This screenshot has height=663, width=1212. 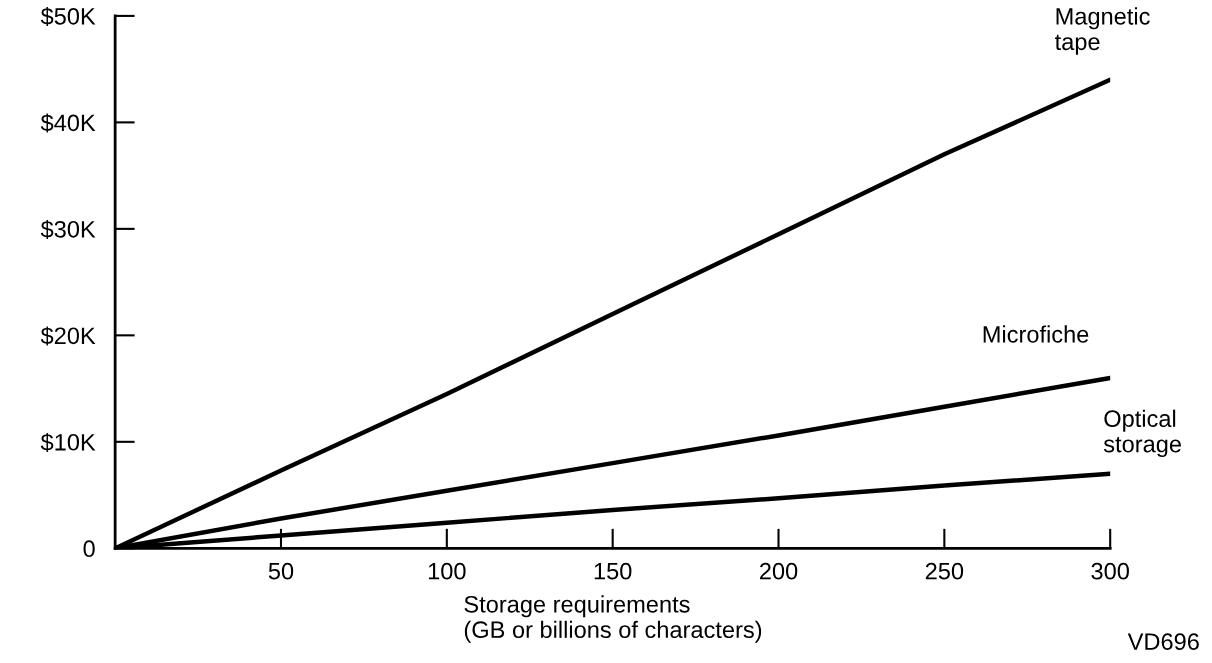 I want to click on x-tick-label: 250, so click(x=944, y=571).